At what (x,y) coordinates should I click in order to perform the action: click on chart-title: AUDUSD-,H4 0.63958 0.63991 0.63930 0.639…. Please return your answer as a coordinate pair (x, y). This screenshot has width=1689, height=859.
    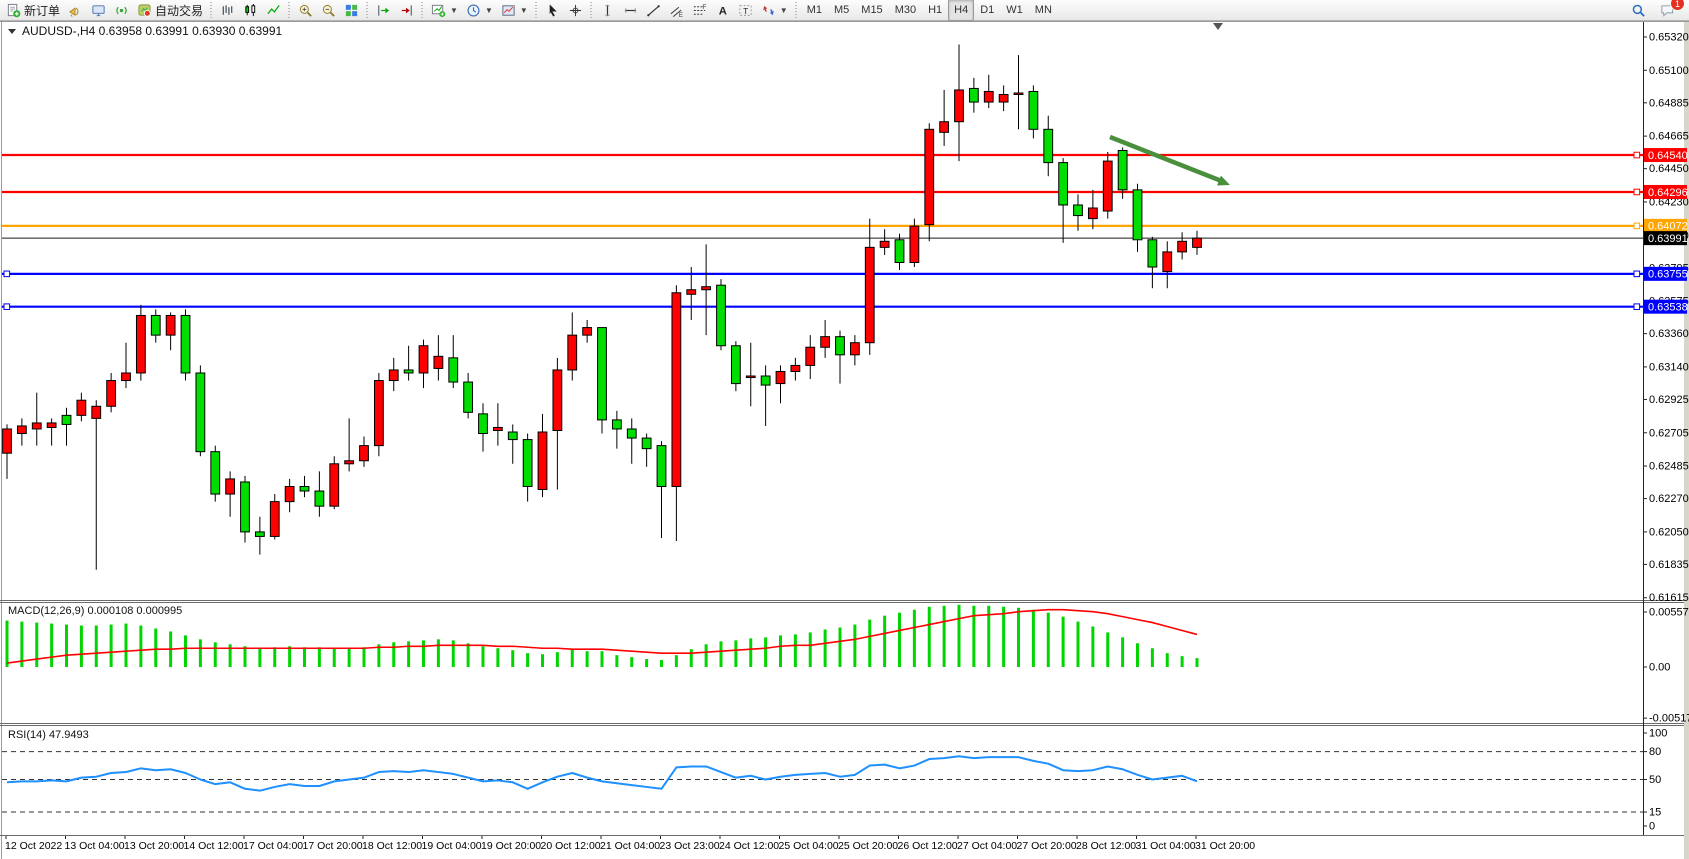
    Looking at the image, I should click on (145, 31).